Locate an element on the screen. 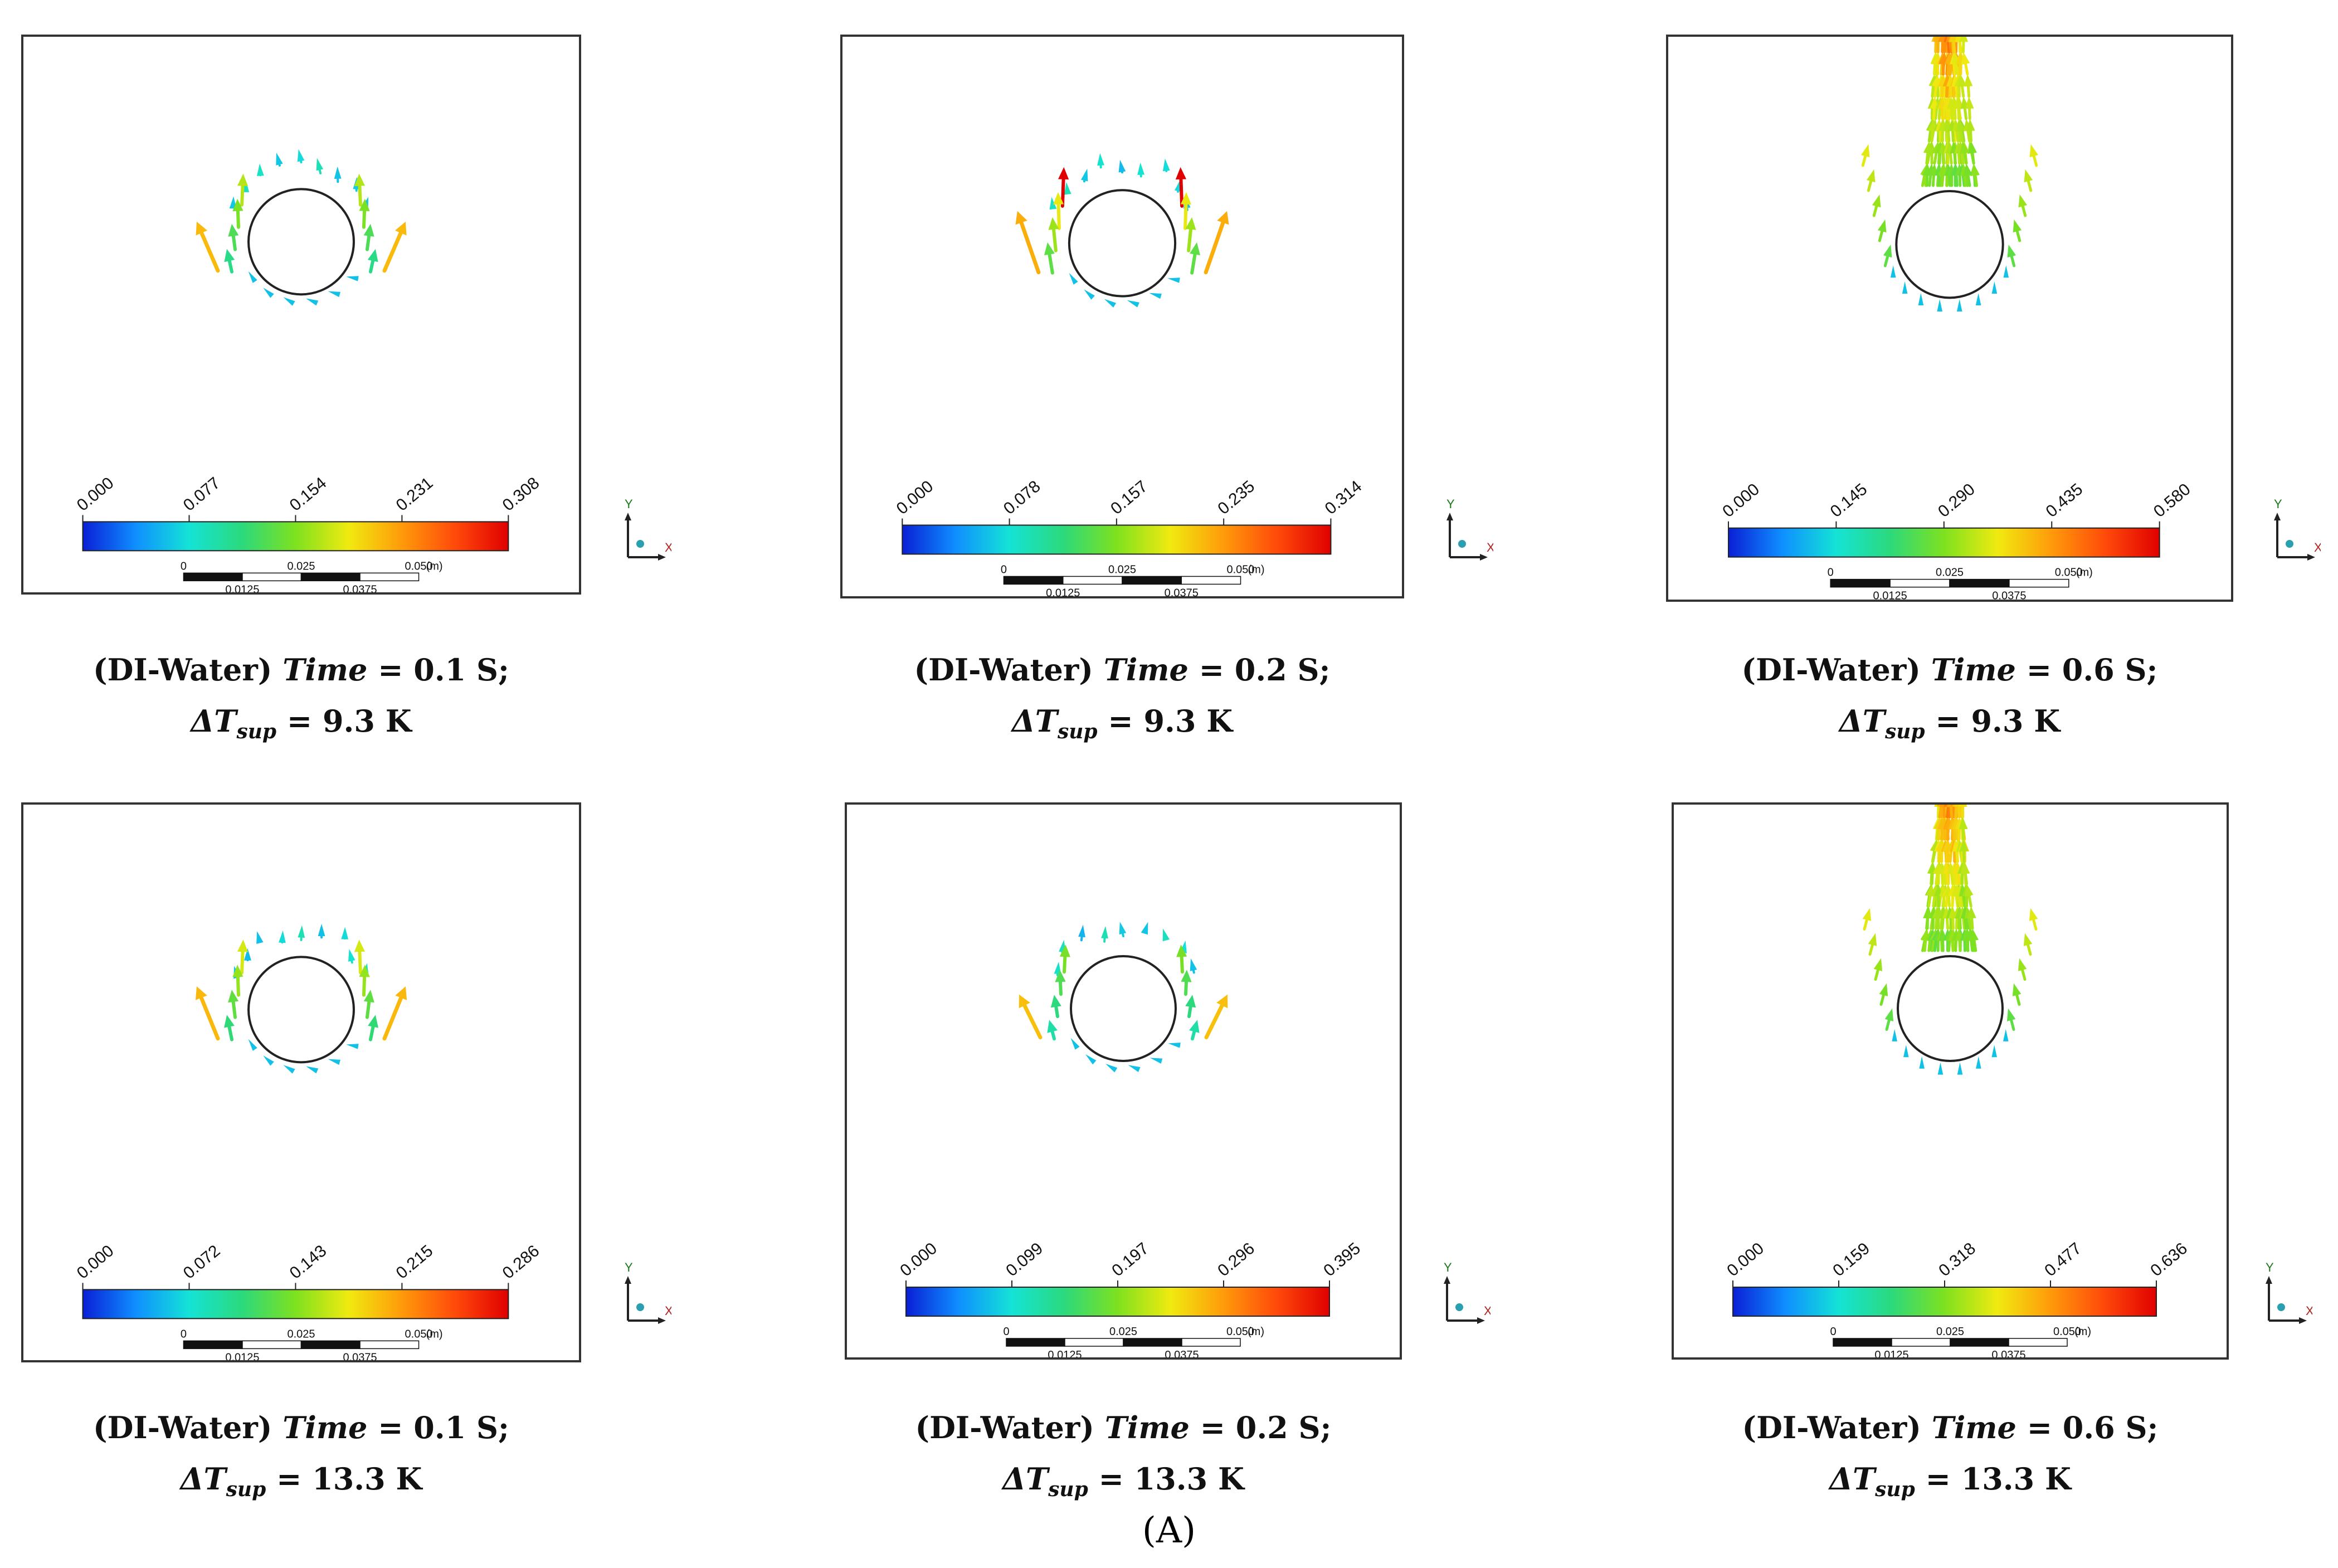  colorbar-tick-label: 0.143 is located at coordinates (308, 1262).